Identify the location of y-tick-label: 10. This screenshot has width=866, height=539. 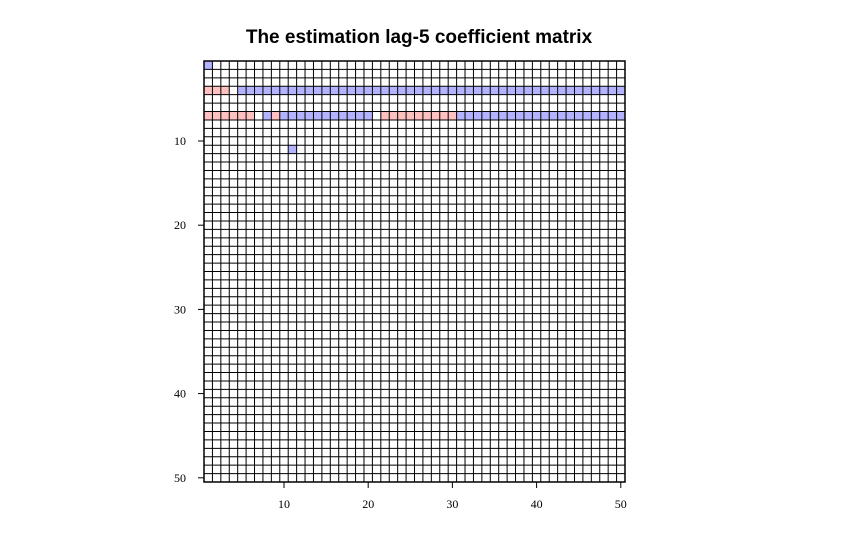
(180, 141).